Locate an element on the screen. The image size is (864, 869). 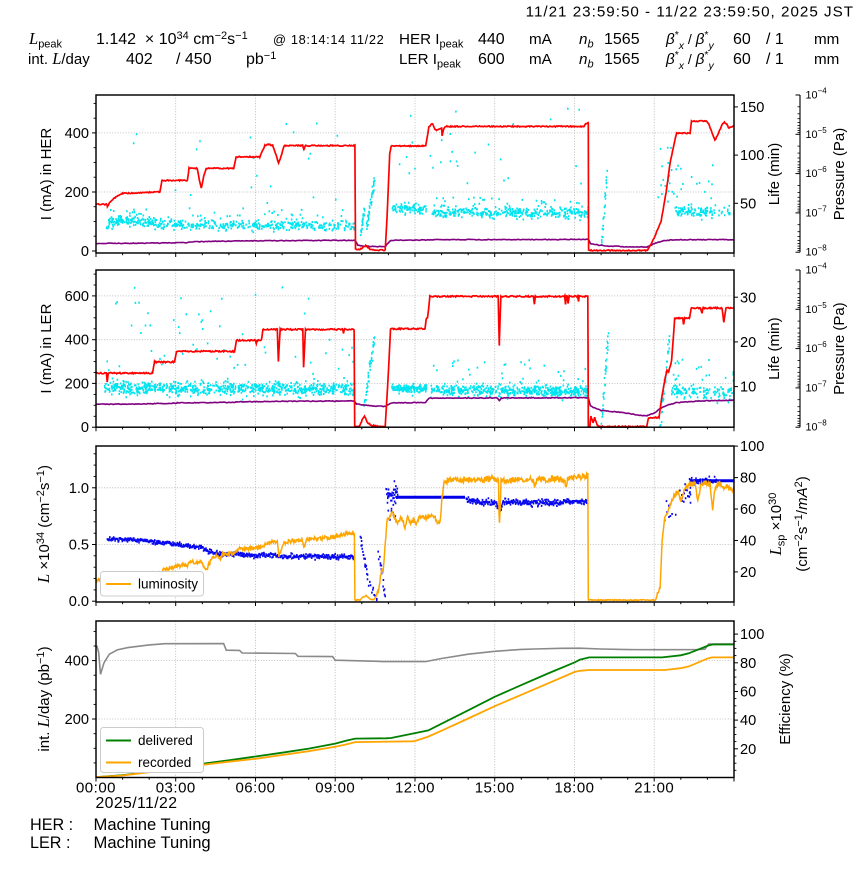
svg-text: 30 is located at coordinates (748, 298).